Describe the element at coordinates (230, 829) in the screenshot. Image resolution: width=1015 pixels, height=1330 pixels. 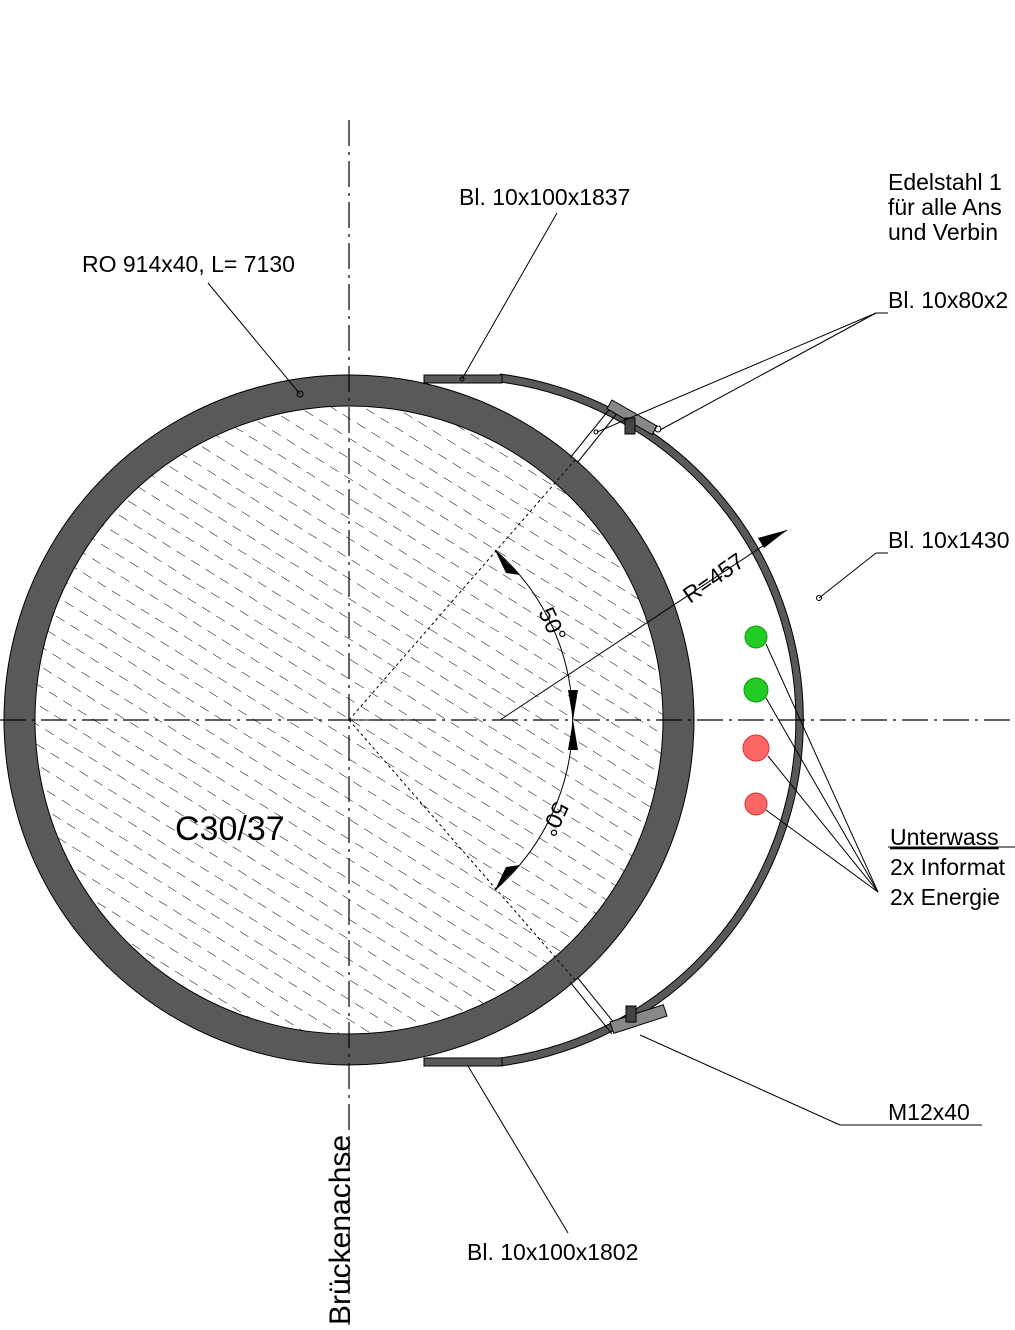
I see `label-concrete: C30/37` at that location.